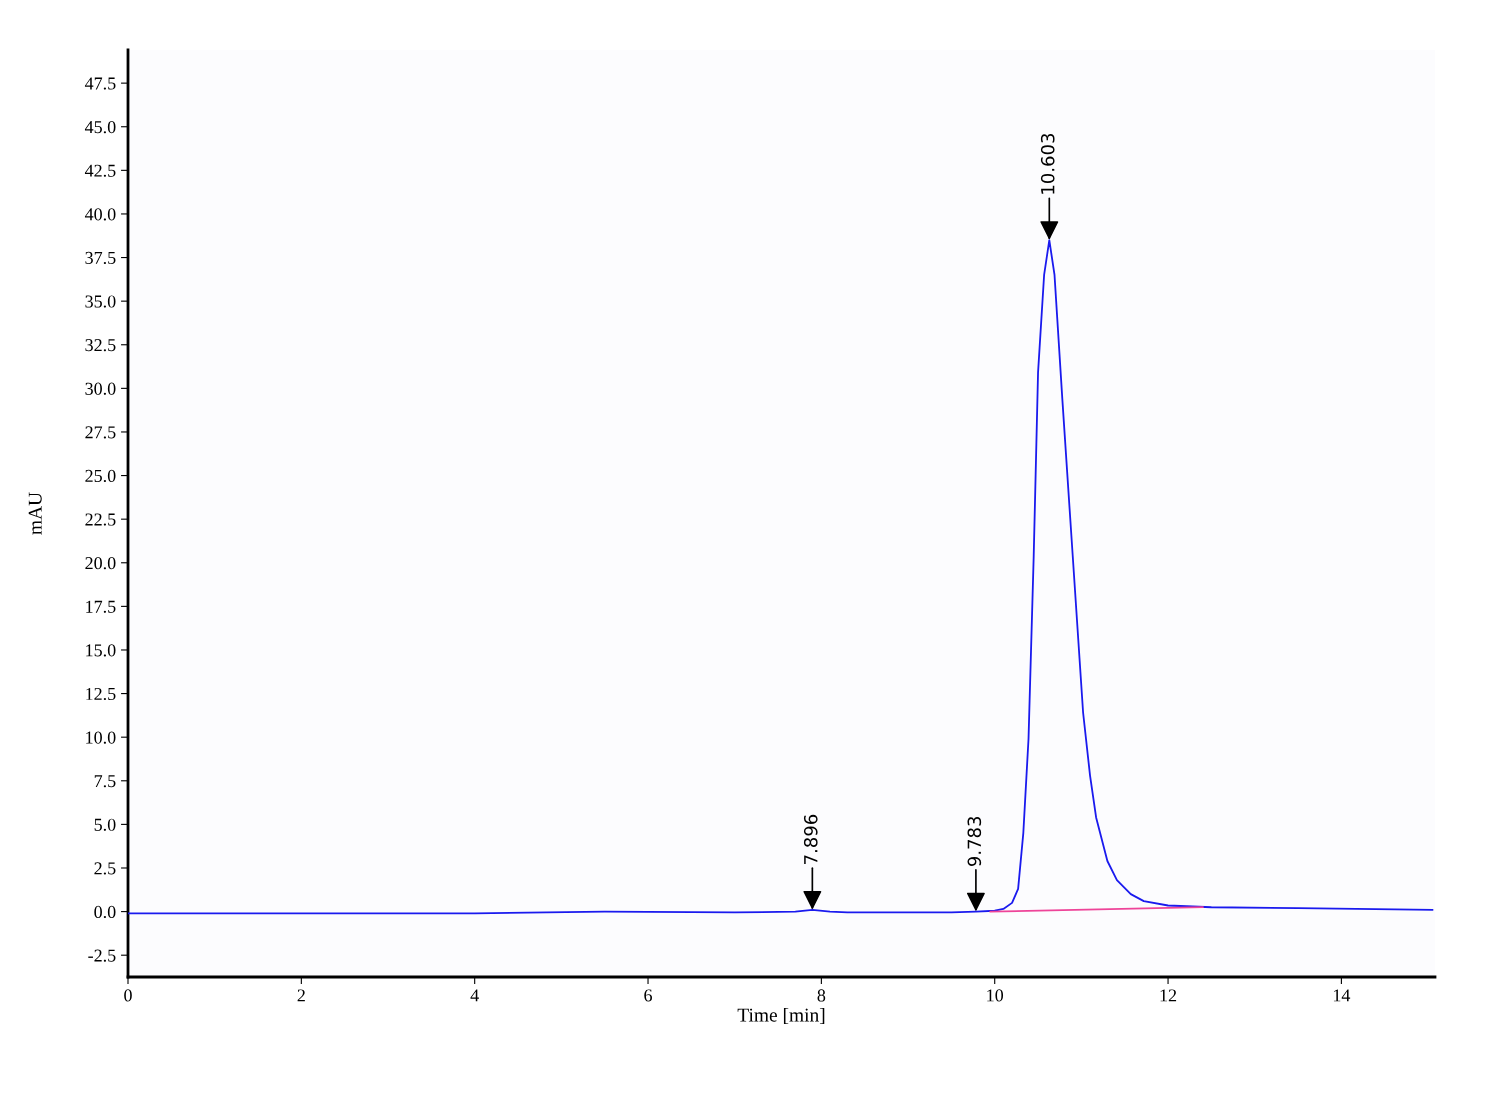 Image resolution: width=1500 pixels, height=1100 pixels. I want to click on y-tick-label: 27.5, so click(100, 432).